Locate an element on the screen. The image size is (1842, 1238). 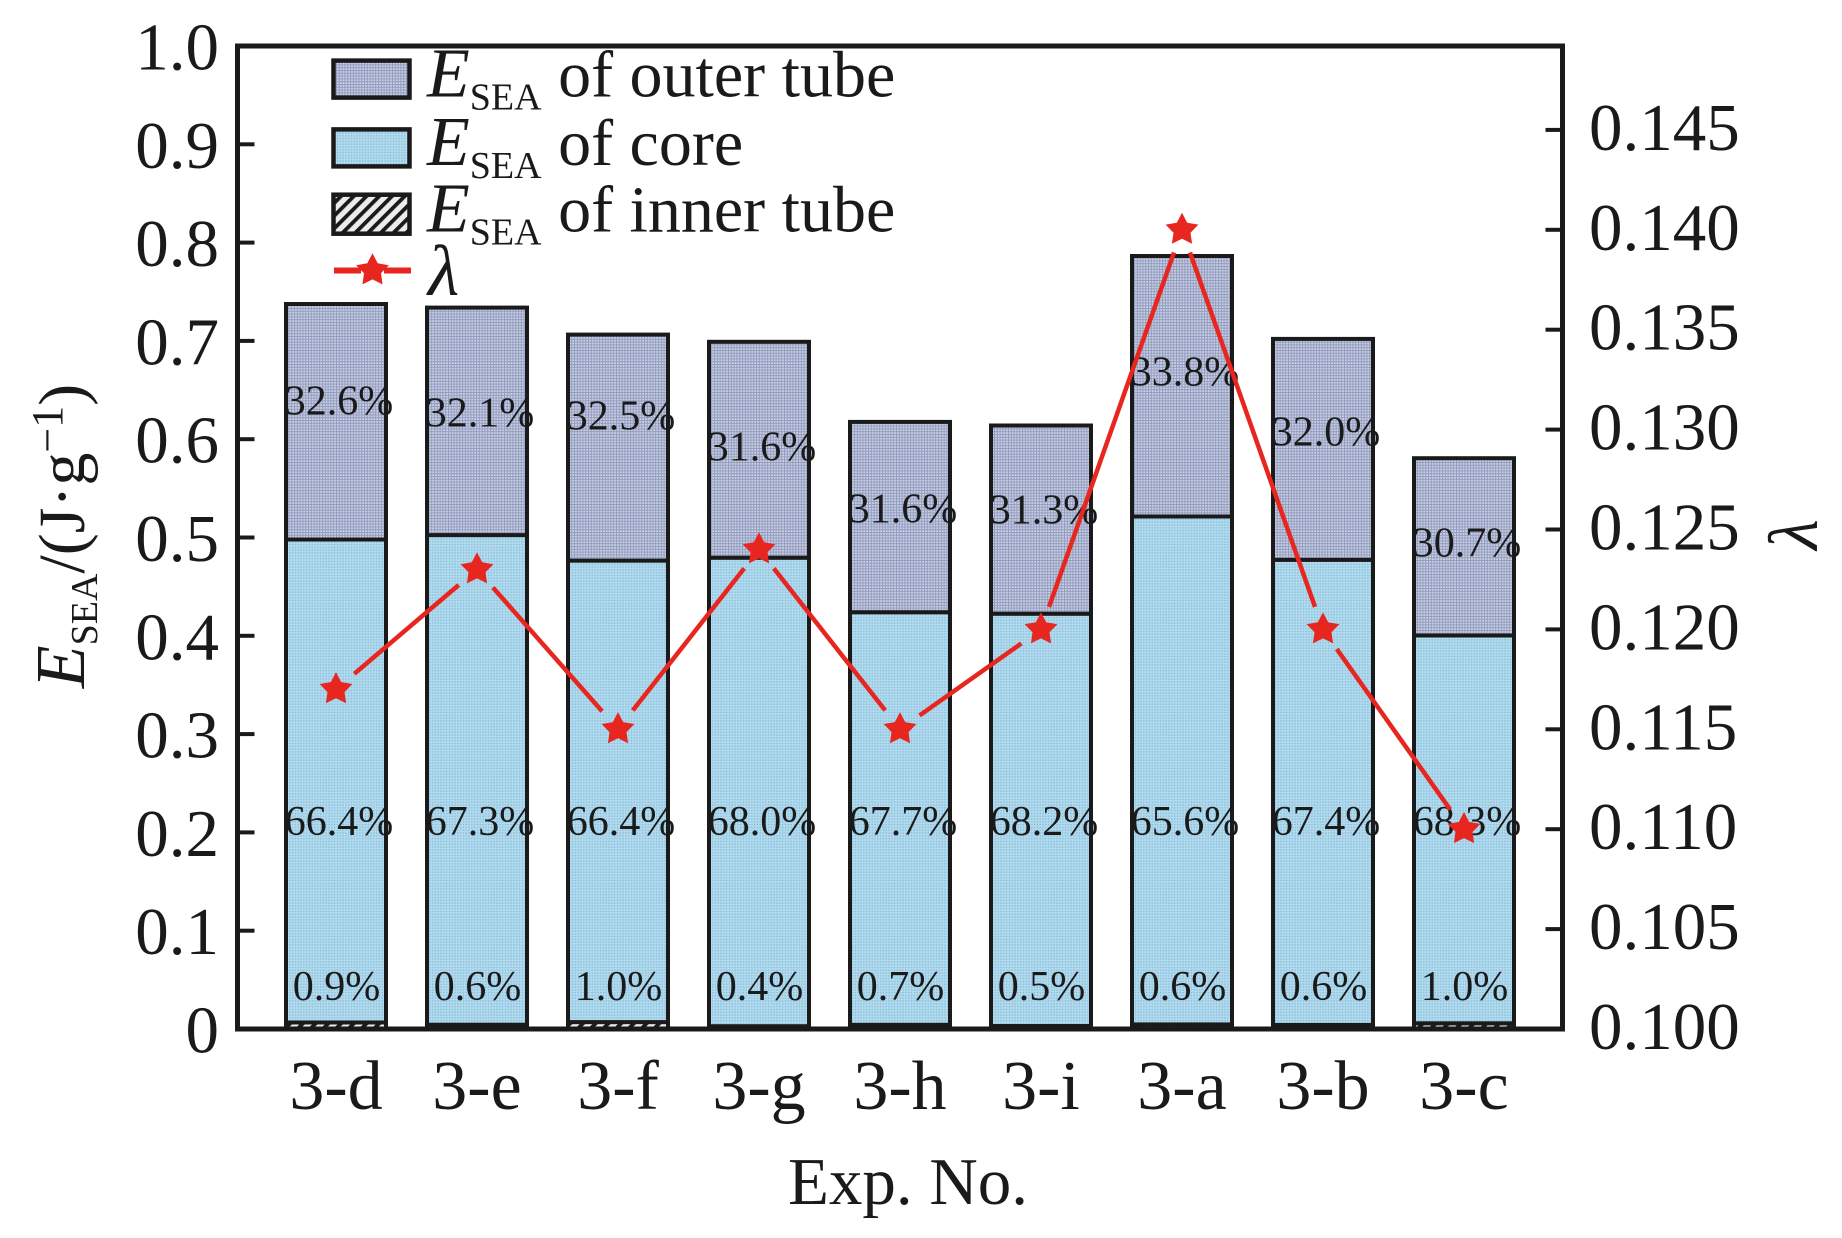
svg-text: 32.1% is located at coordinates (480, 414).